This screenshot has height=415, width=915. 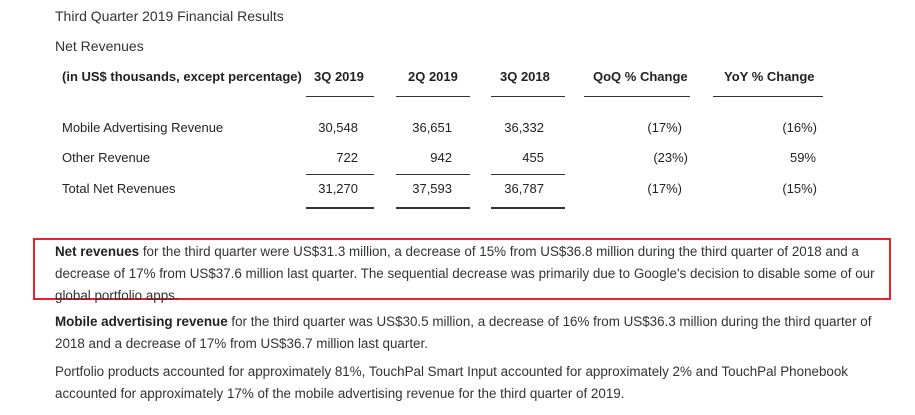 I want to click on subtotal-rule-2q2019, so click(x=433, y=174).